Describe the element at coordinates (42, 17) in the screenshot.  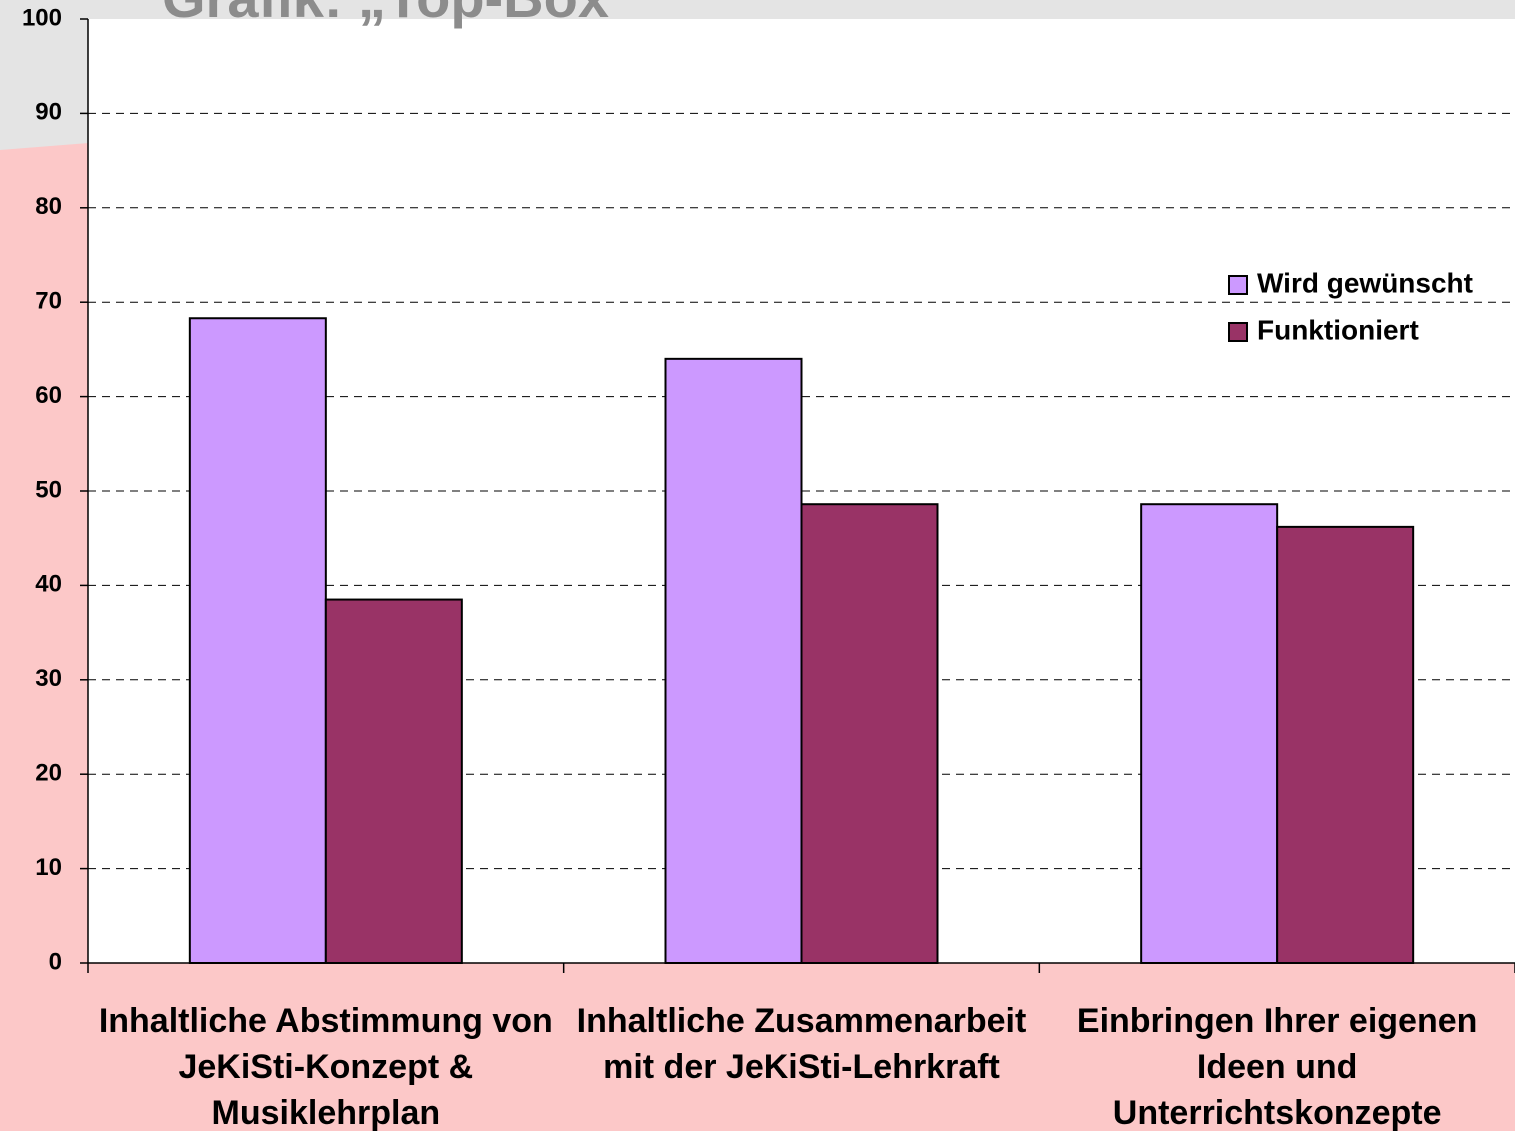
I see `y-tick-label: 100` at that location.